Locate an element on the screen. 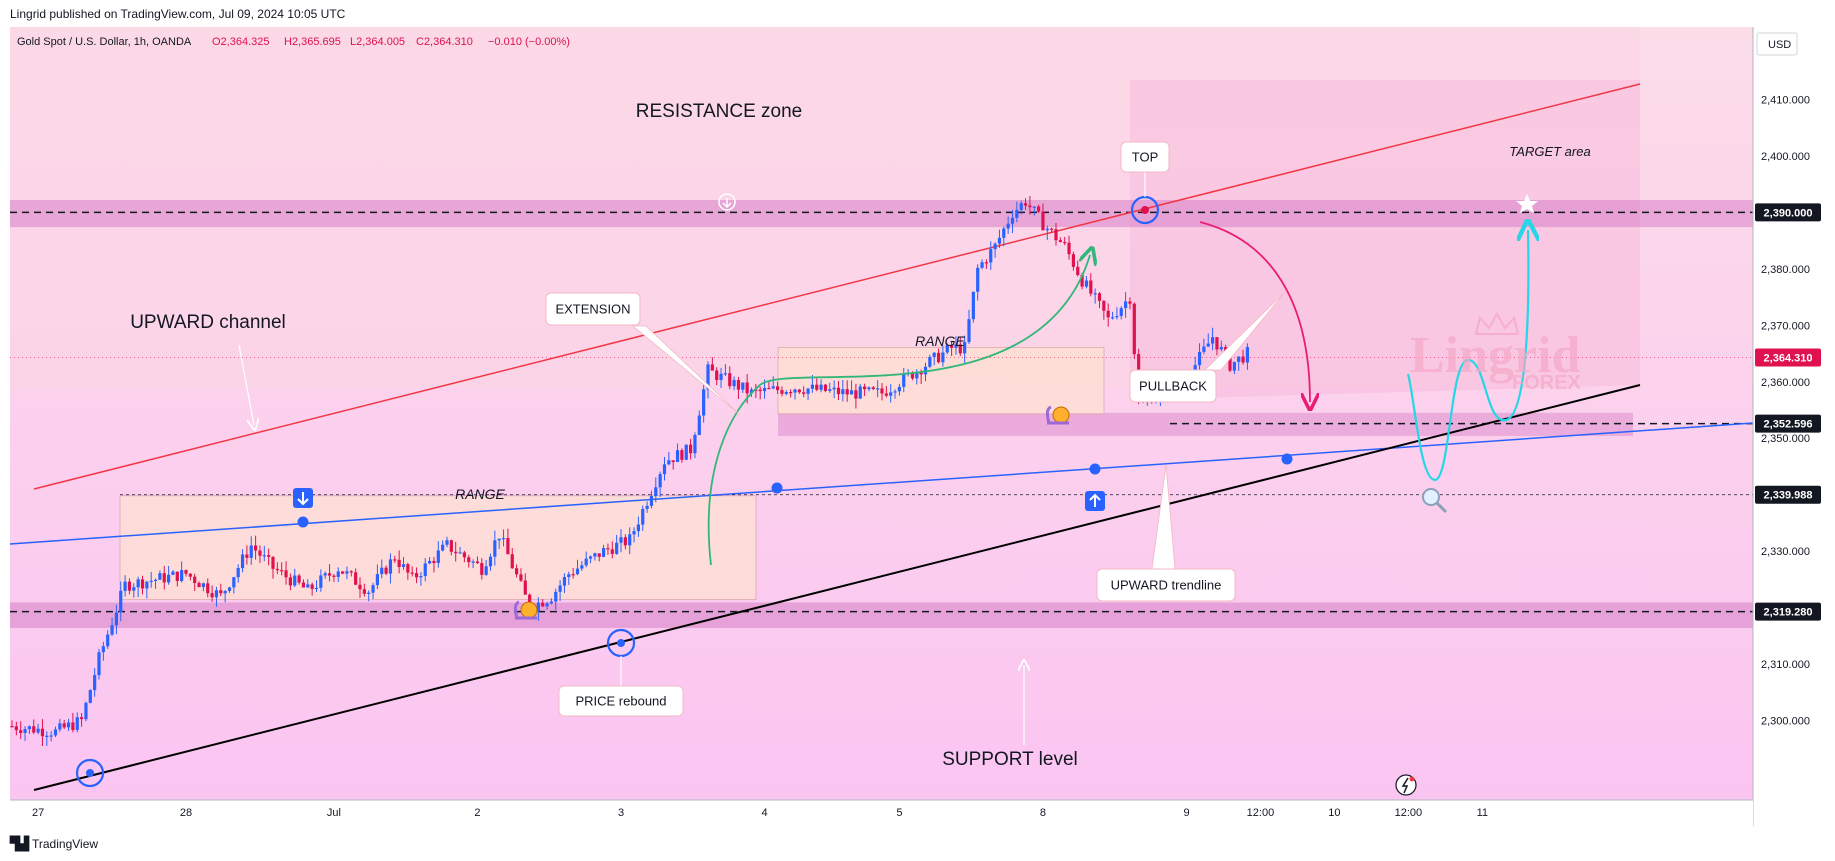 This screenshot has width=1835, height=861. x-tick-label: 2 is located at coordinates (477, 813).